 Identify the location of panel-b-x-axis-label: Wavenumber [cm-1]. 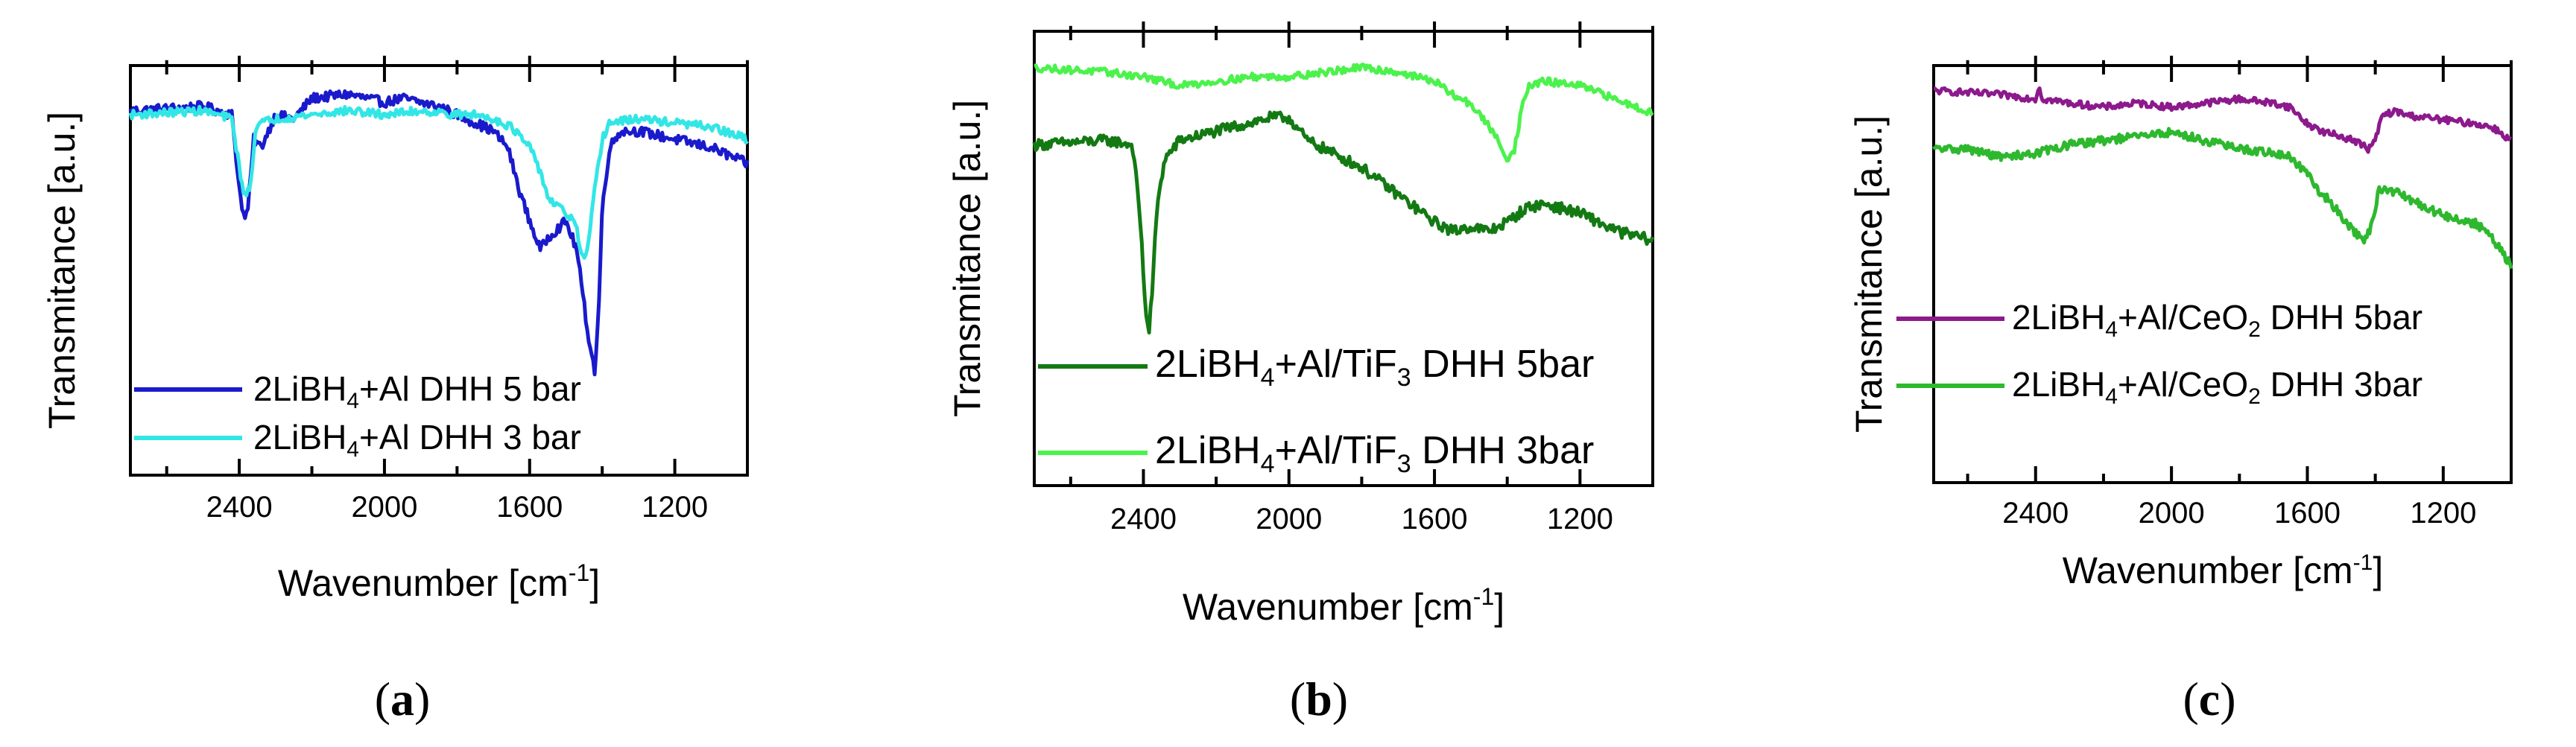
(1343, 606).